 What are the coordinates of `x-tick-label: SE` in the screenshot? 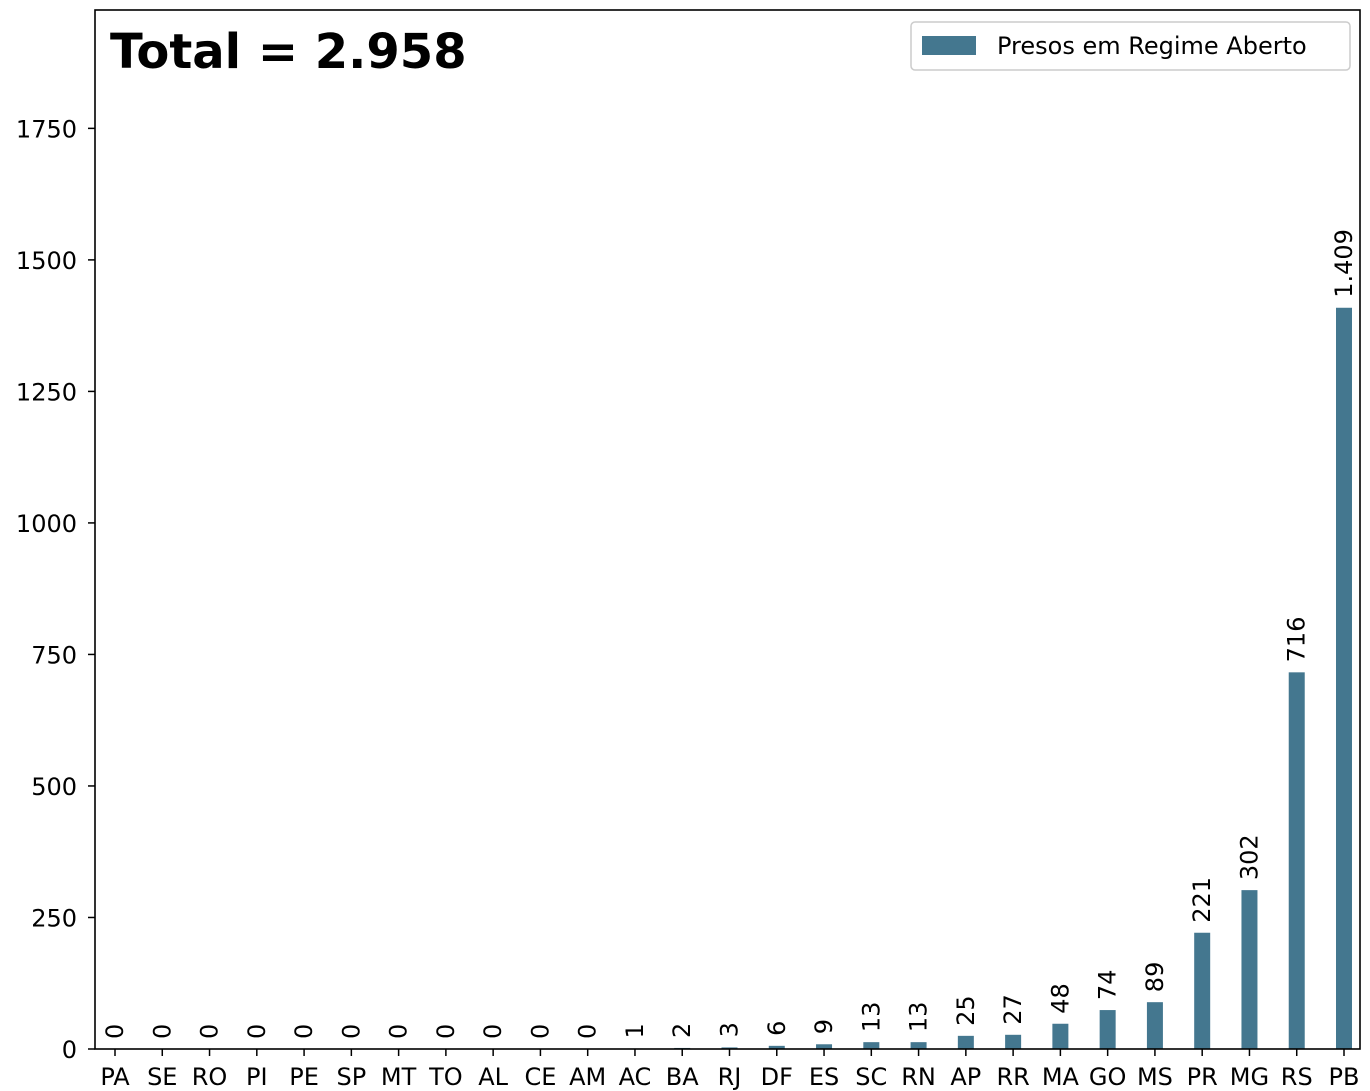 It's located at (162, 1077).